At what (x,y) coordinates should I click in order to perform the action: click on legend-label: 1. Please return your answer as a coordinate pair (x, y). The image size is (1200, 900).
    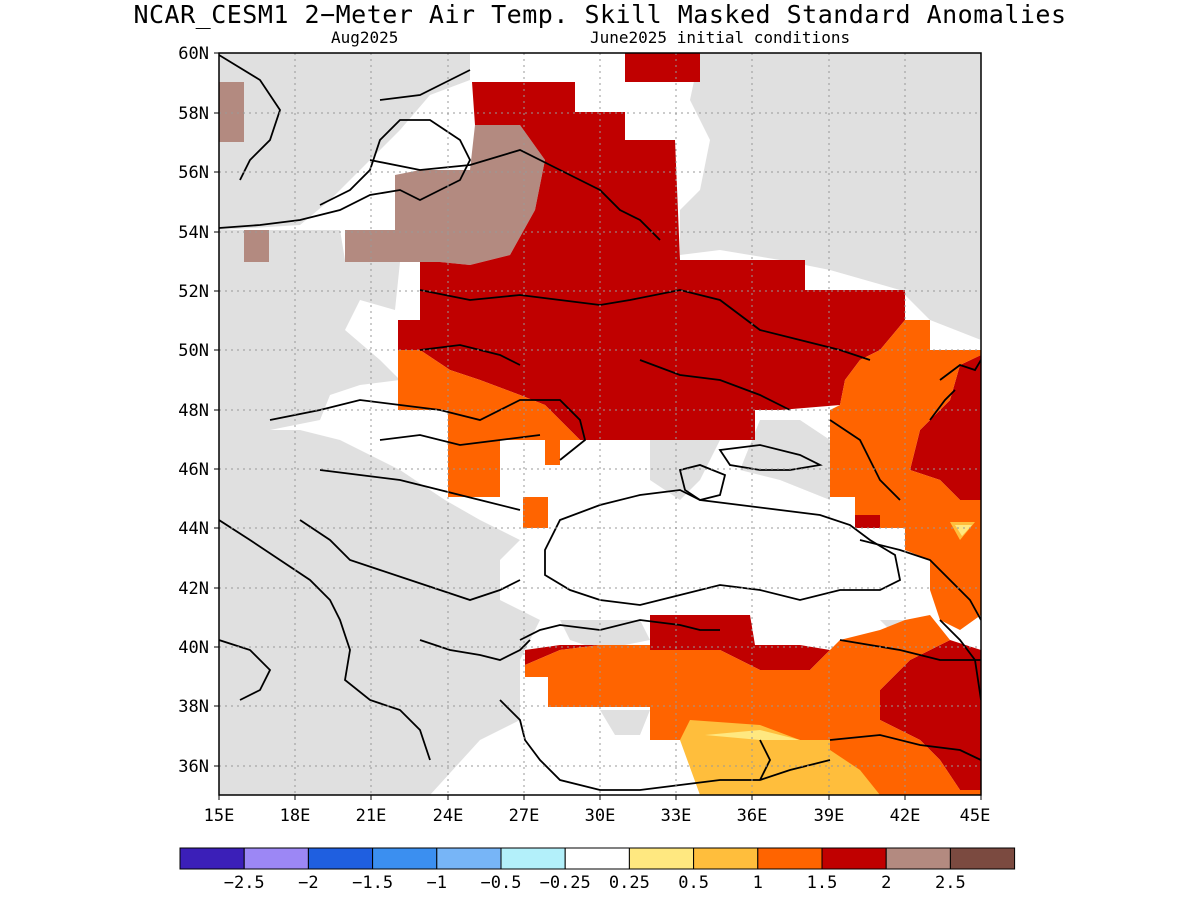
    Looking at the image, I should click on (758, 883).